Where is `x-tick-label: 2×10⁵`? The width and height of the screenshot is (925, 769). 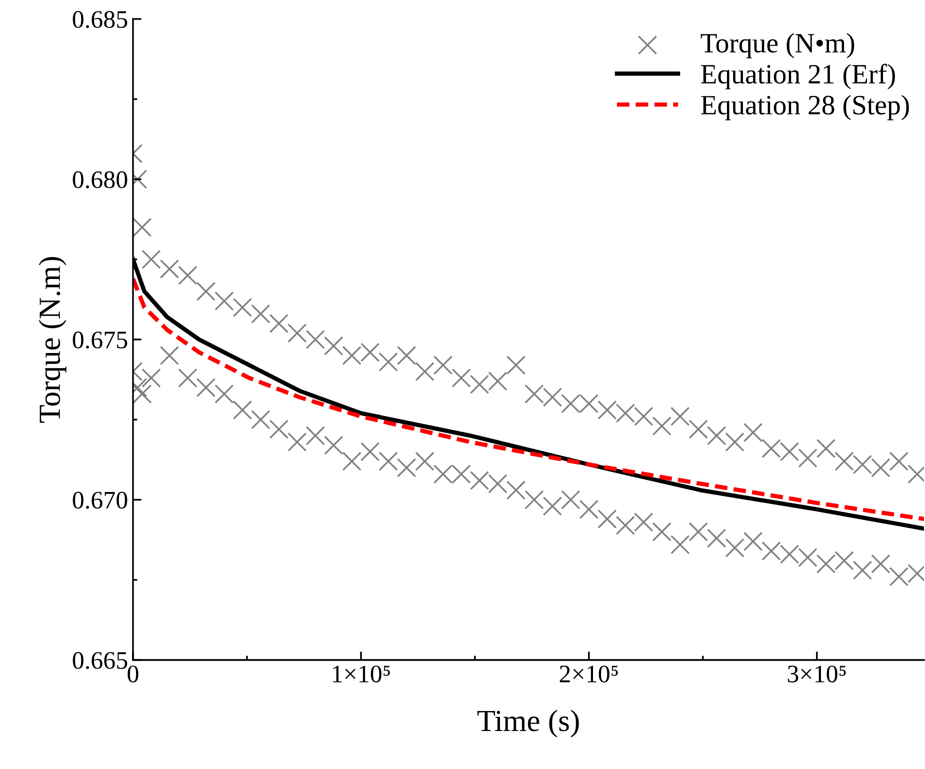
x-tick-label: 2×10⁵ is located at coordinates (589, 674).